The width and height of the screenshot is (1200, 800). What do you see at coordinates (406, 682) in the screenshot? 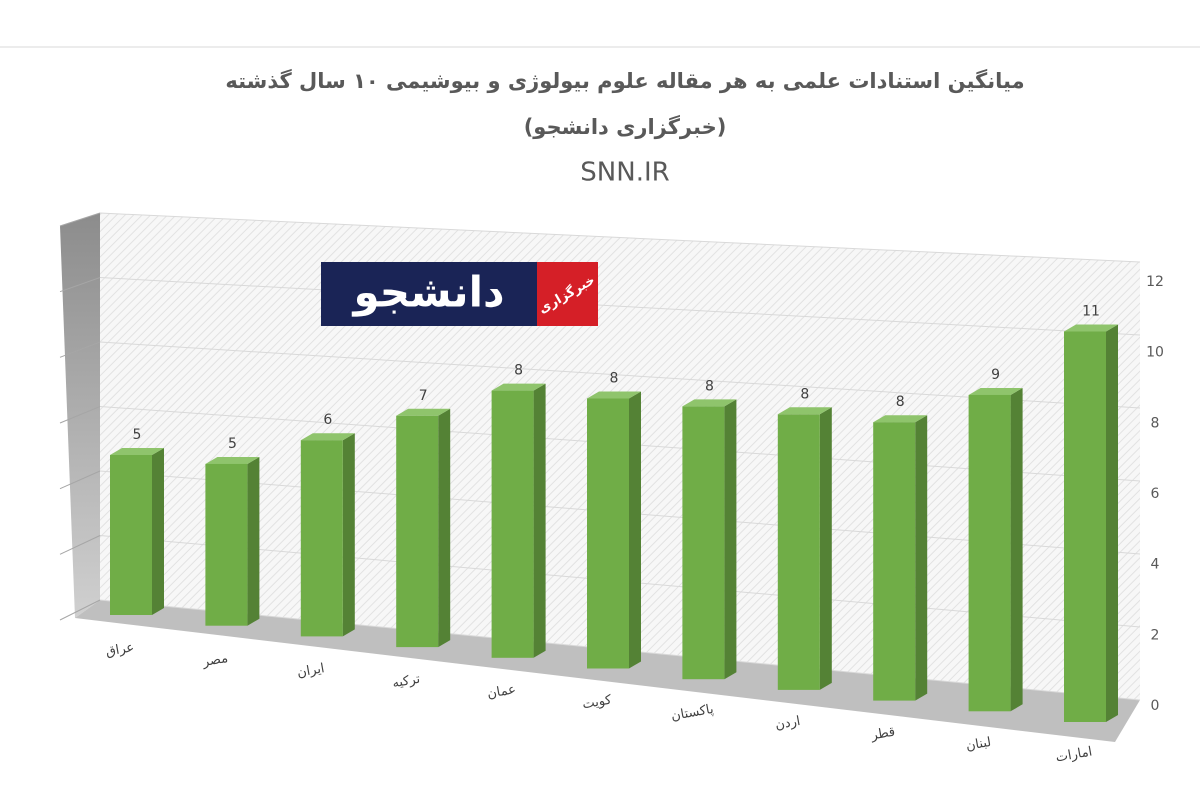
I see `x-tick-label: ترکیه` at bounding box center [406, 682].